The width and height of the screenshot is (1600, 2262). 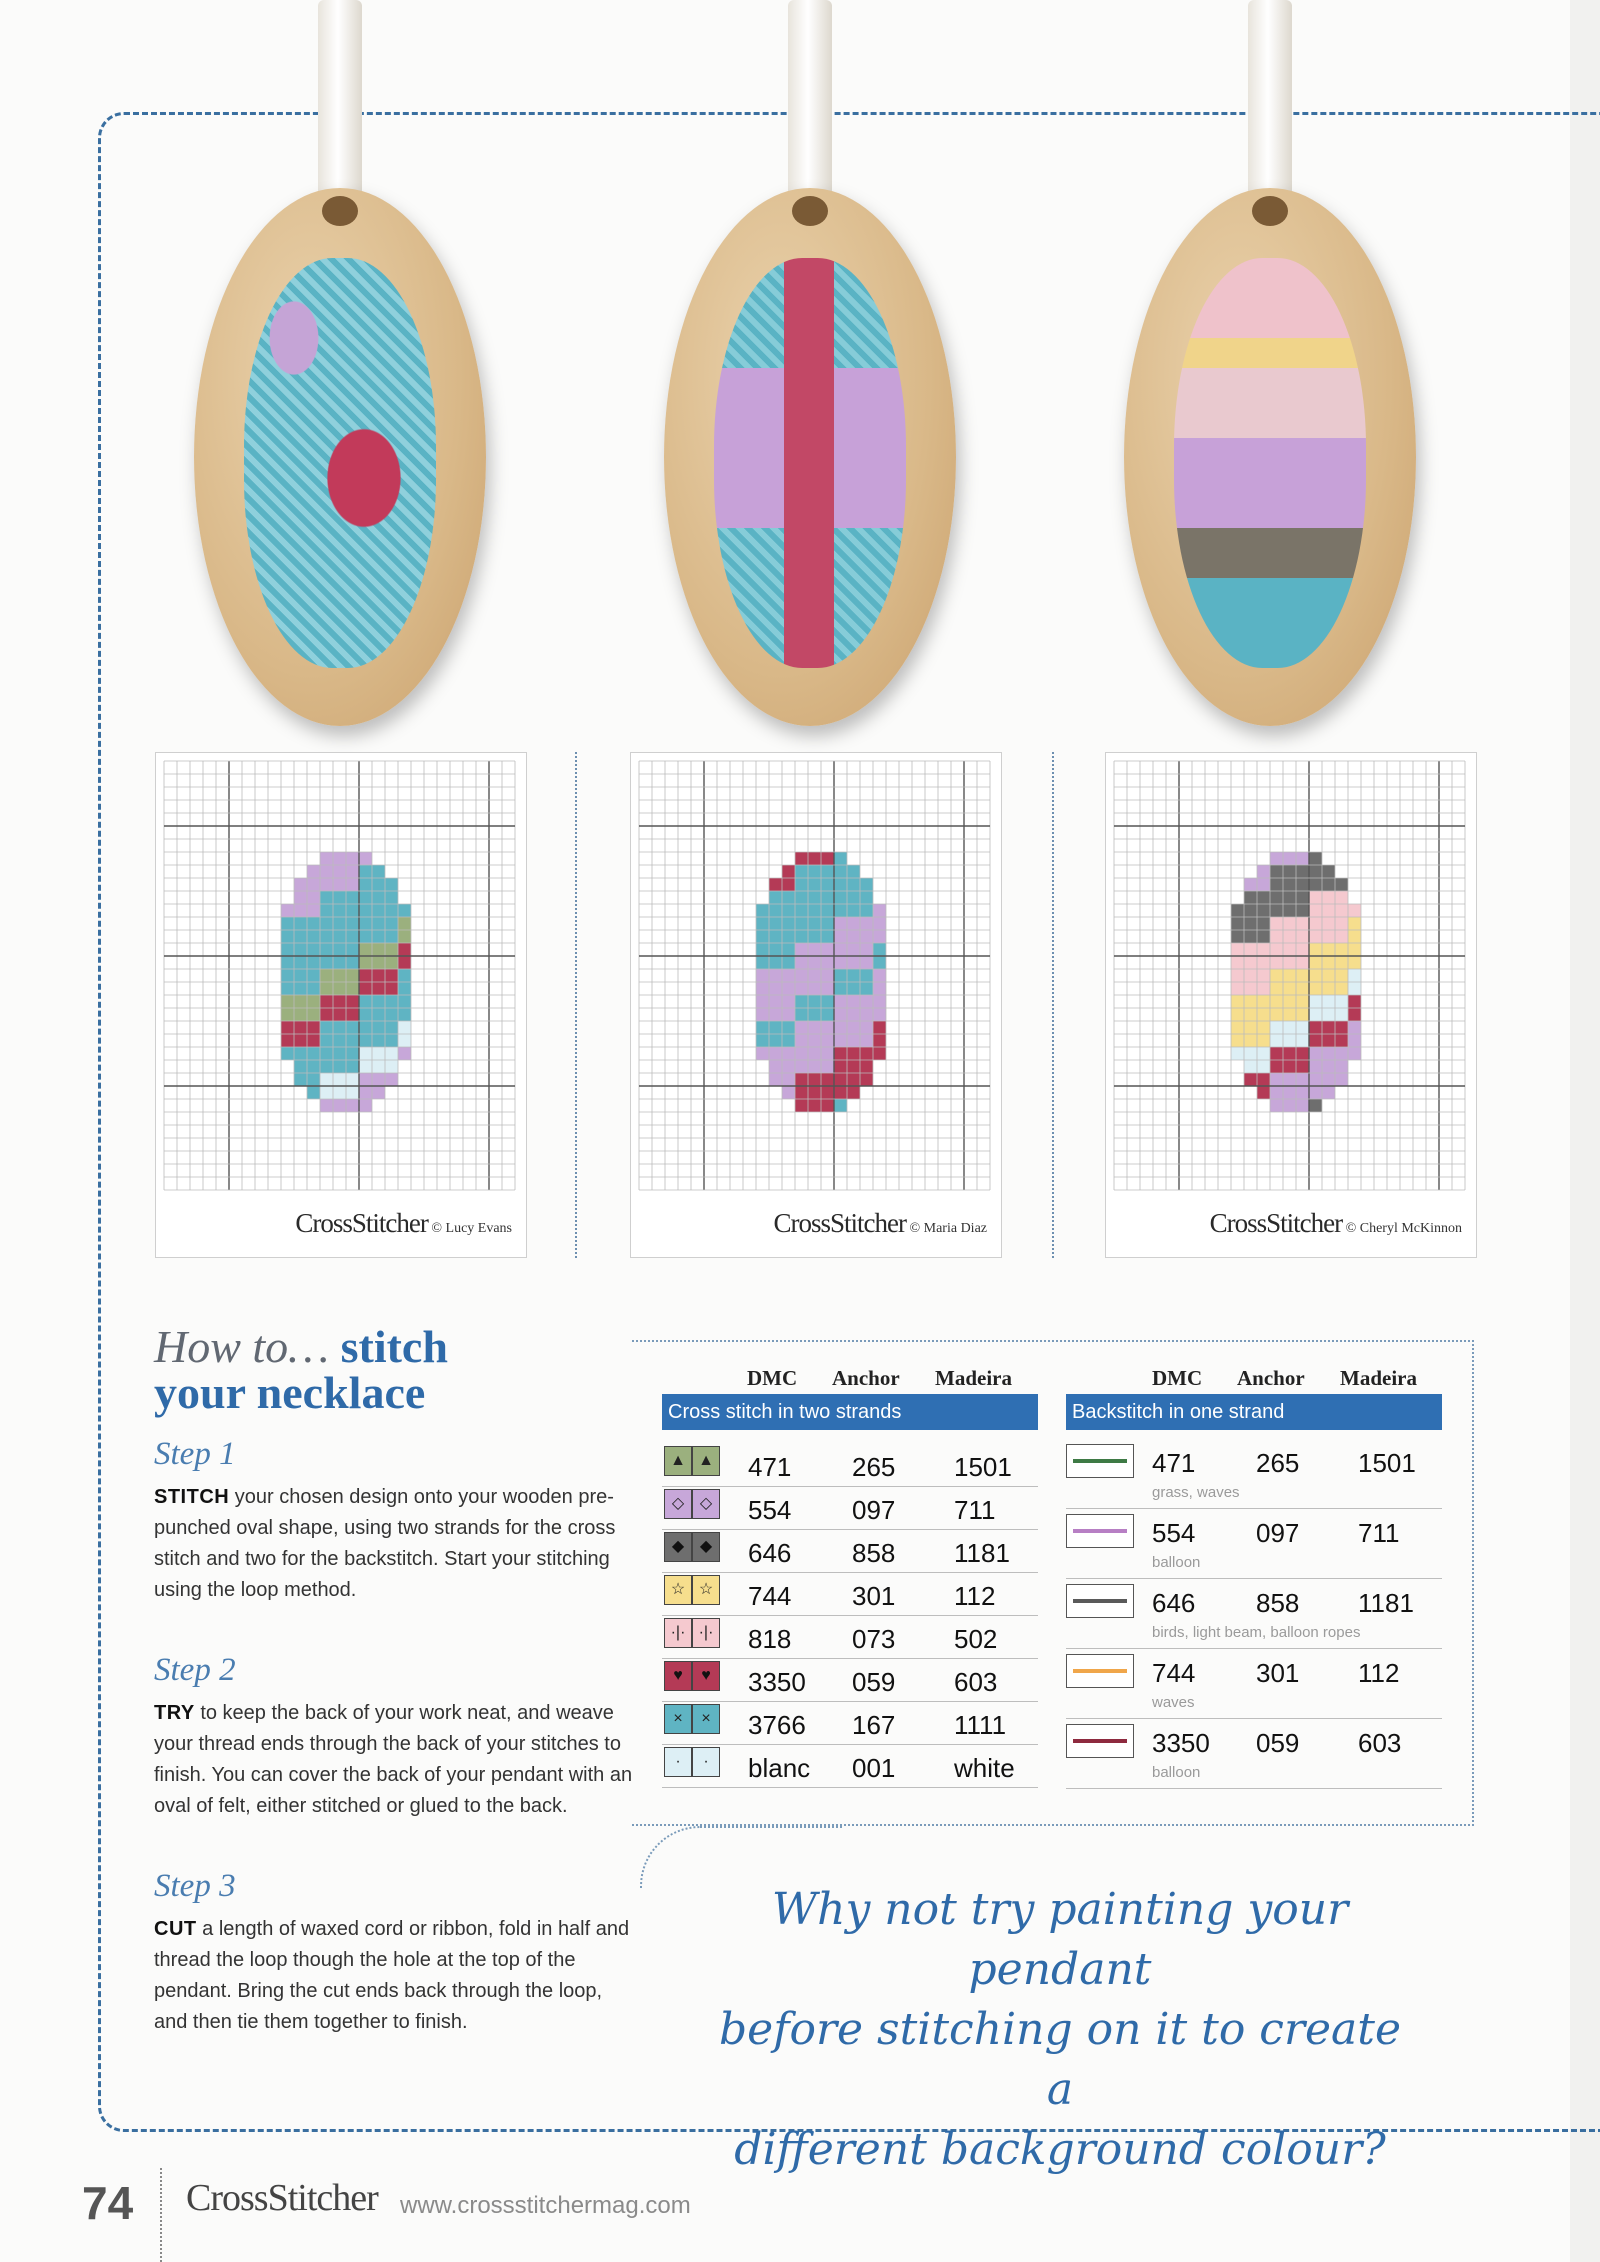 I want to click on col-anchor-2: Anchor, so click(x=1271, y=1378).